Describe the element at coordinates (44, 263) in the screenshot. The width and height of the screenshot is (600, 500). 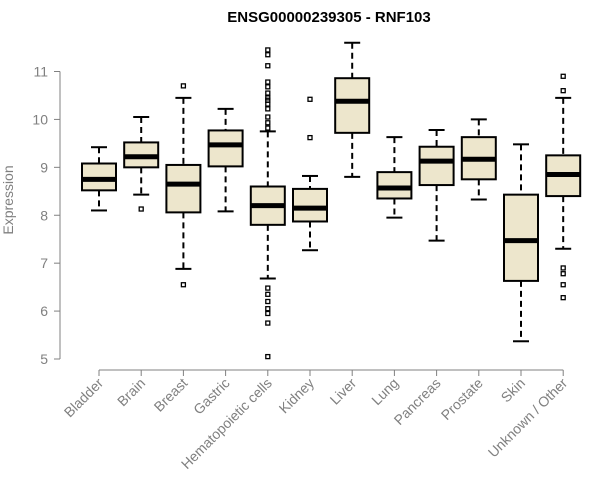
I see `y-tick-label: 7` at that location.